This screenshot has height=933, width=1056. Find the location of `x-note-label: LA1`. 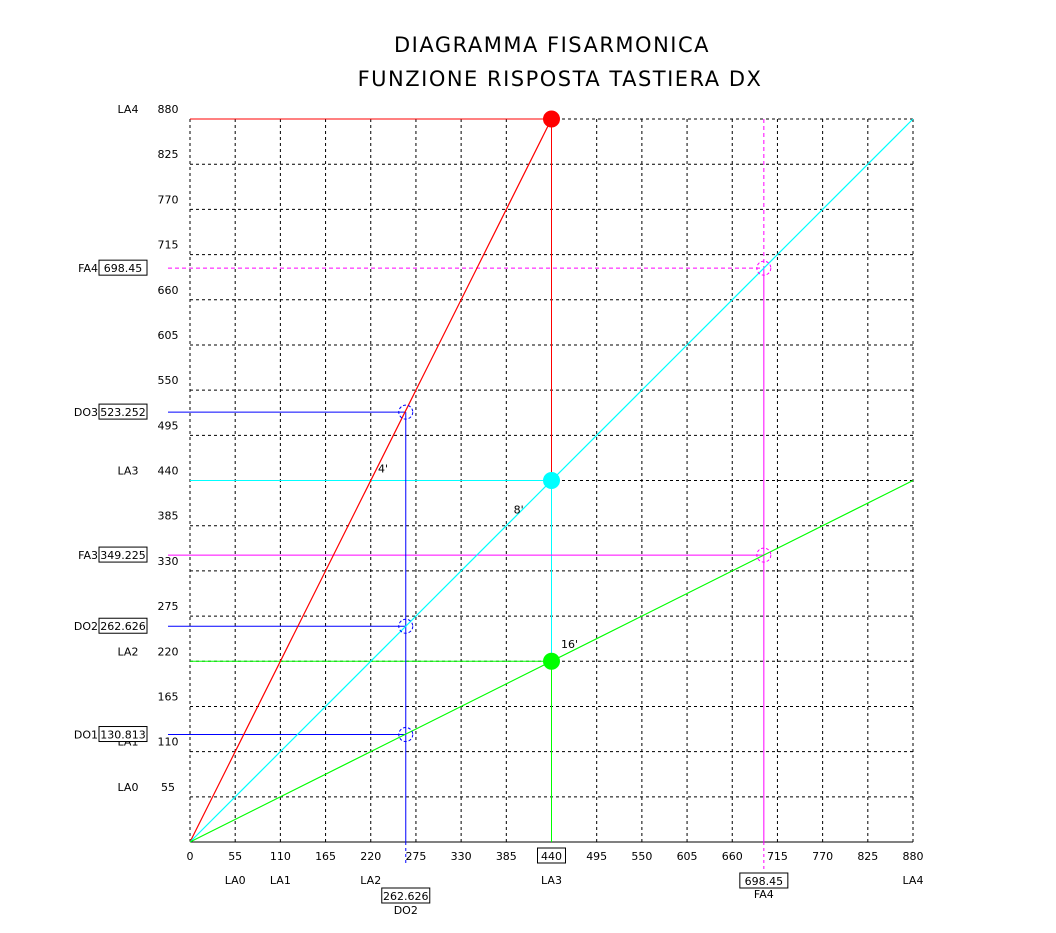

x-note-label: LA1 is located at coordinates (280, 880).